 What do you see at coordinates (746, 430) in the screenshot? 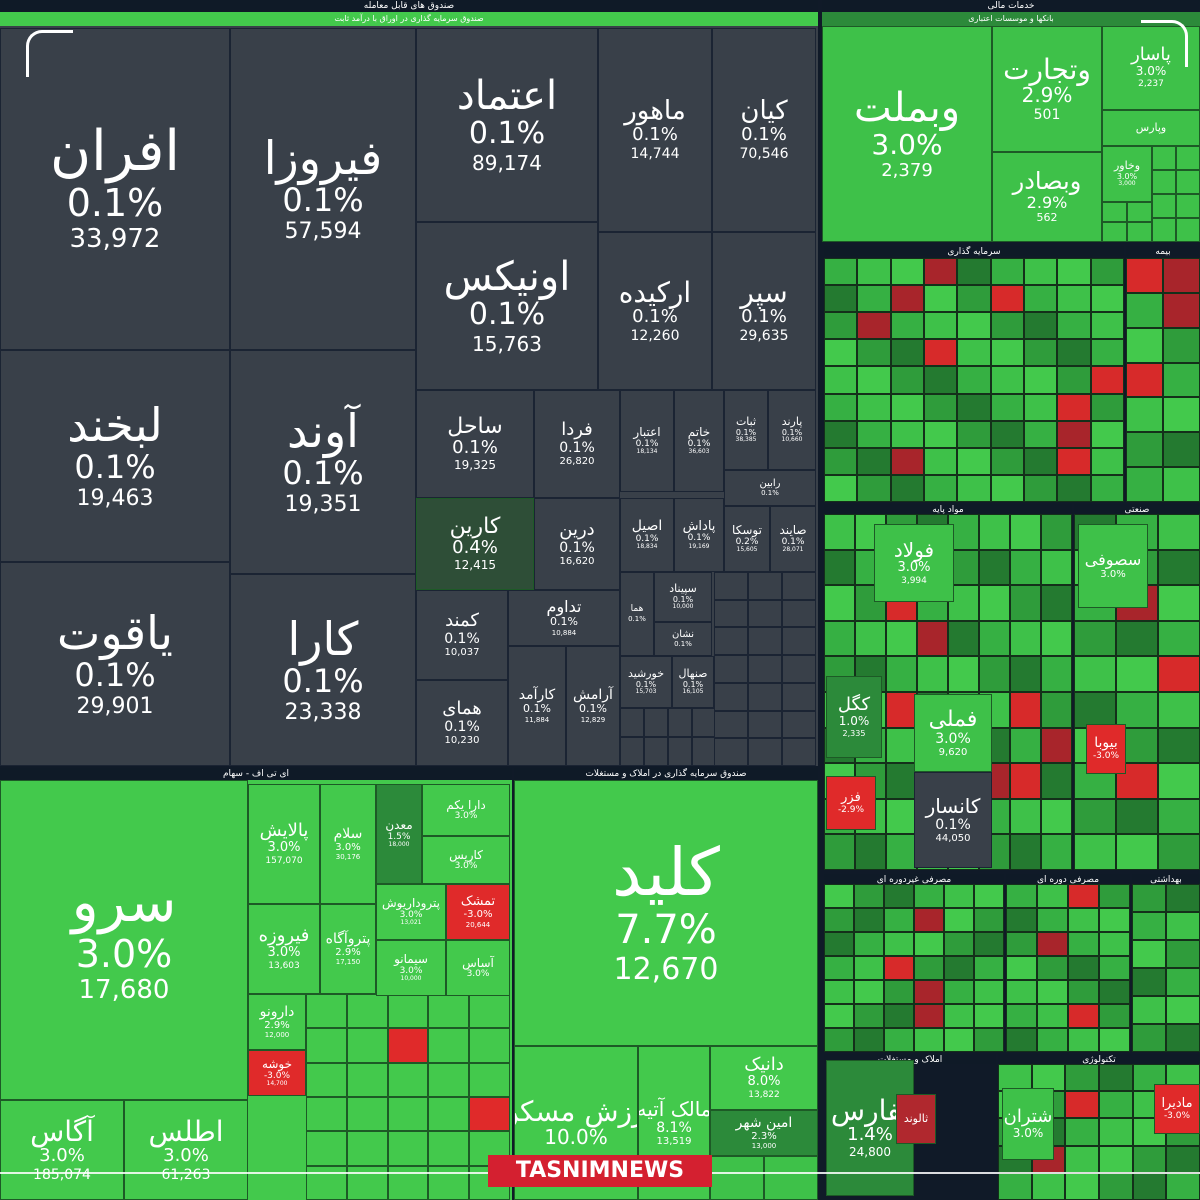
I see `treemap-tile: ثبات 0.1% 38,385` at bounding box center [746, 430].